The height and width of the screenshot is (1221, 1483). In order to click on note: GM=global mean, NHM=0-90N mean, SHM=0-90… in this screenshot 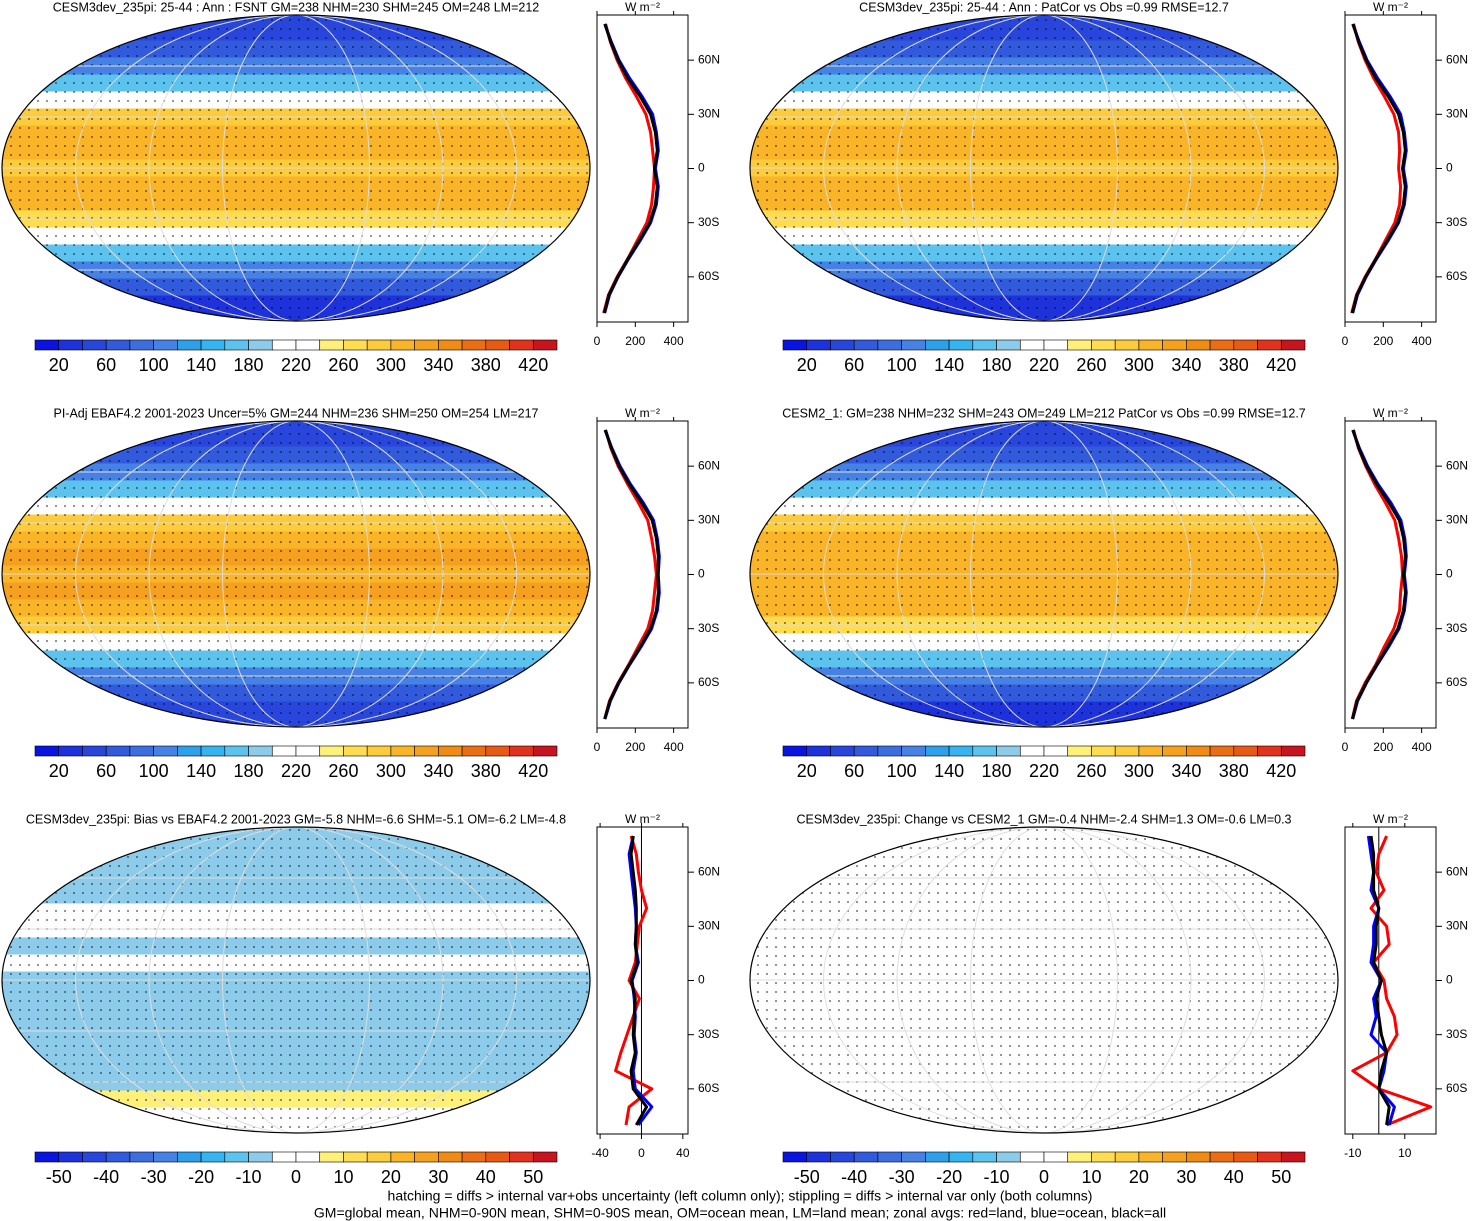, I will do `click(740, 1213)`.